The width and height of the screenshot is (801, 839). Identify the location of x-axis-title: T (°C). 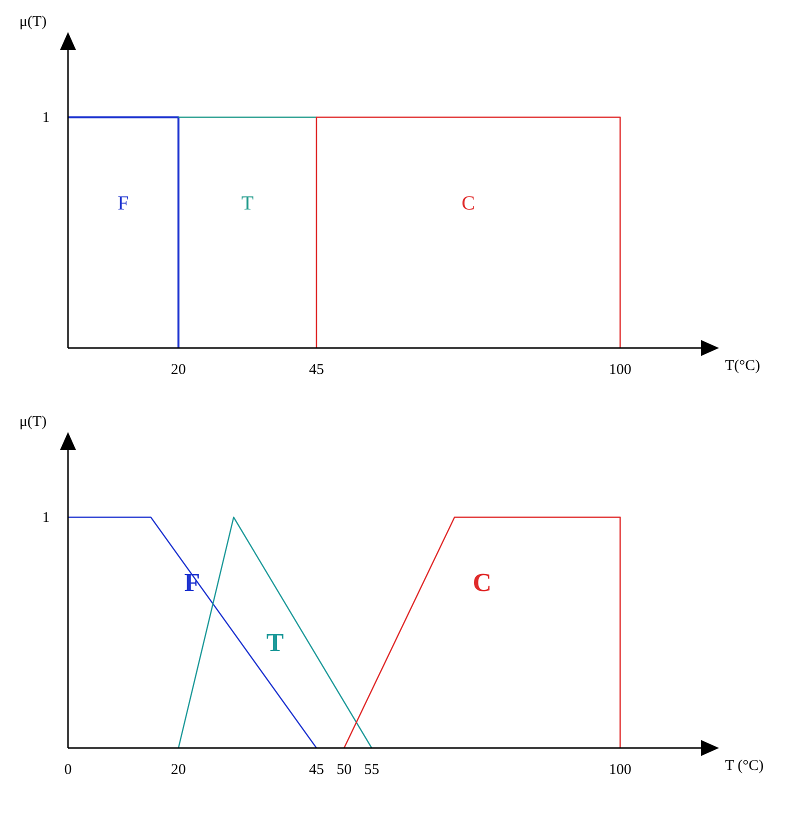
(744, 766).